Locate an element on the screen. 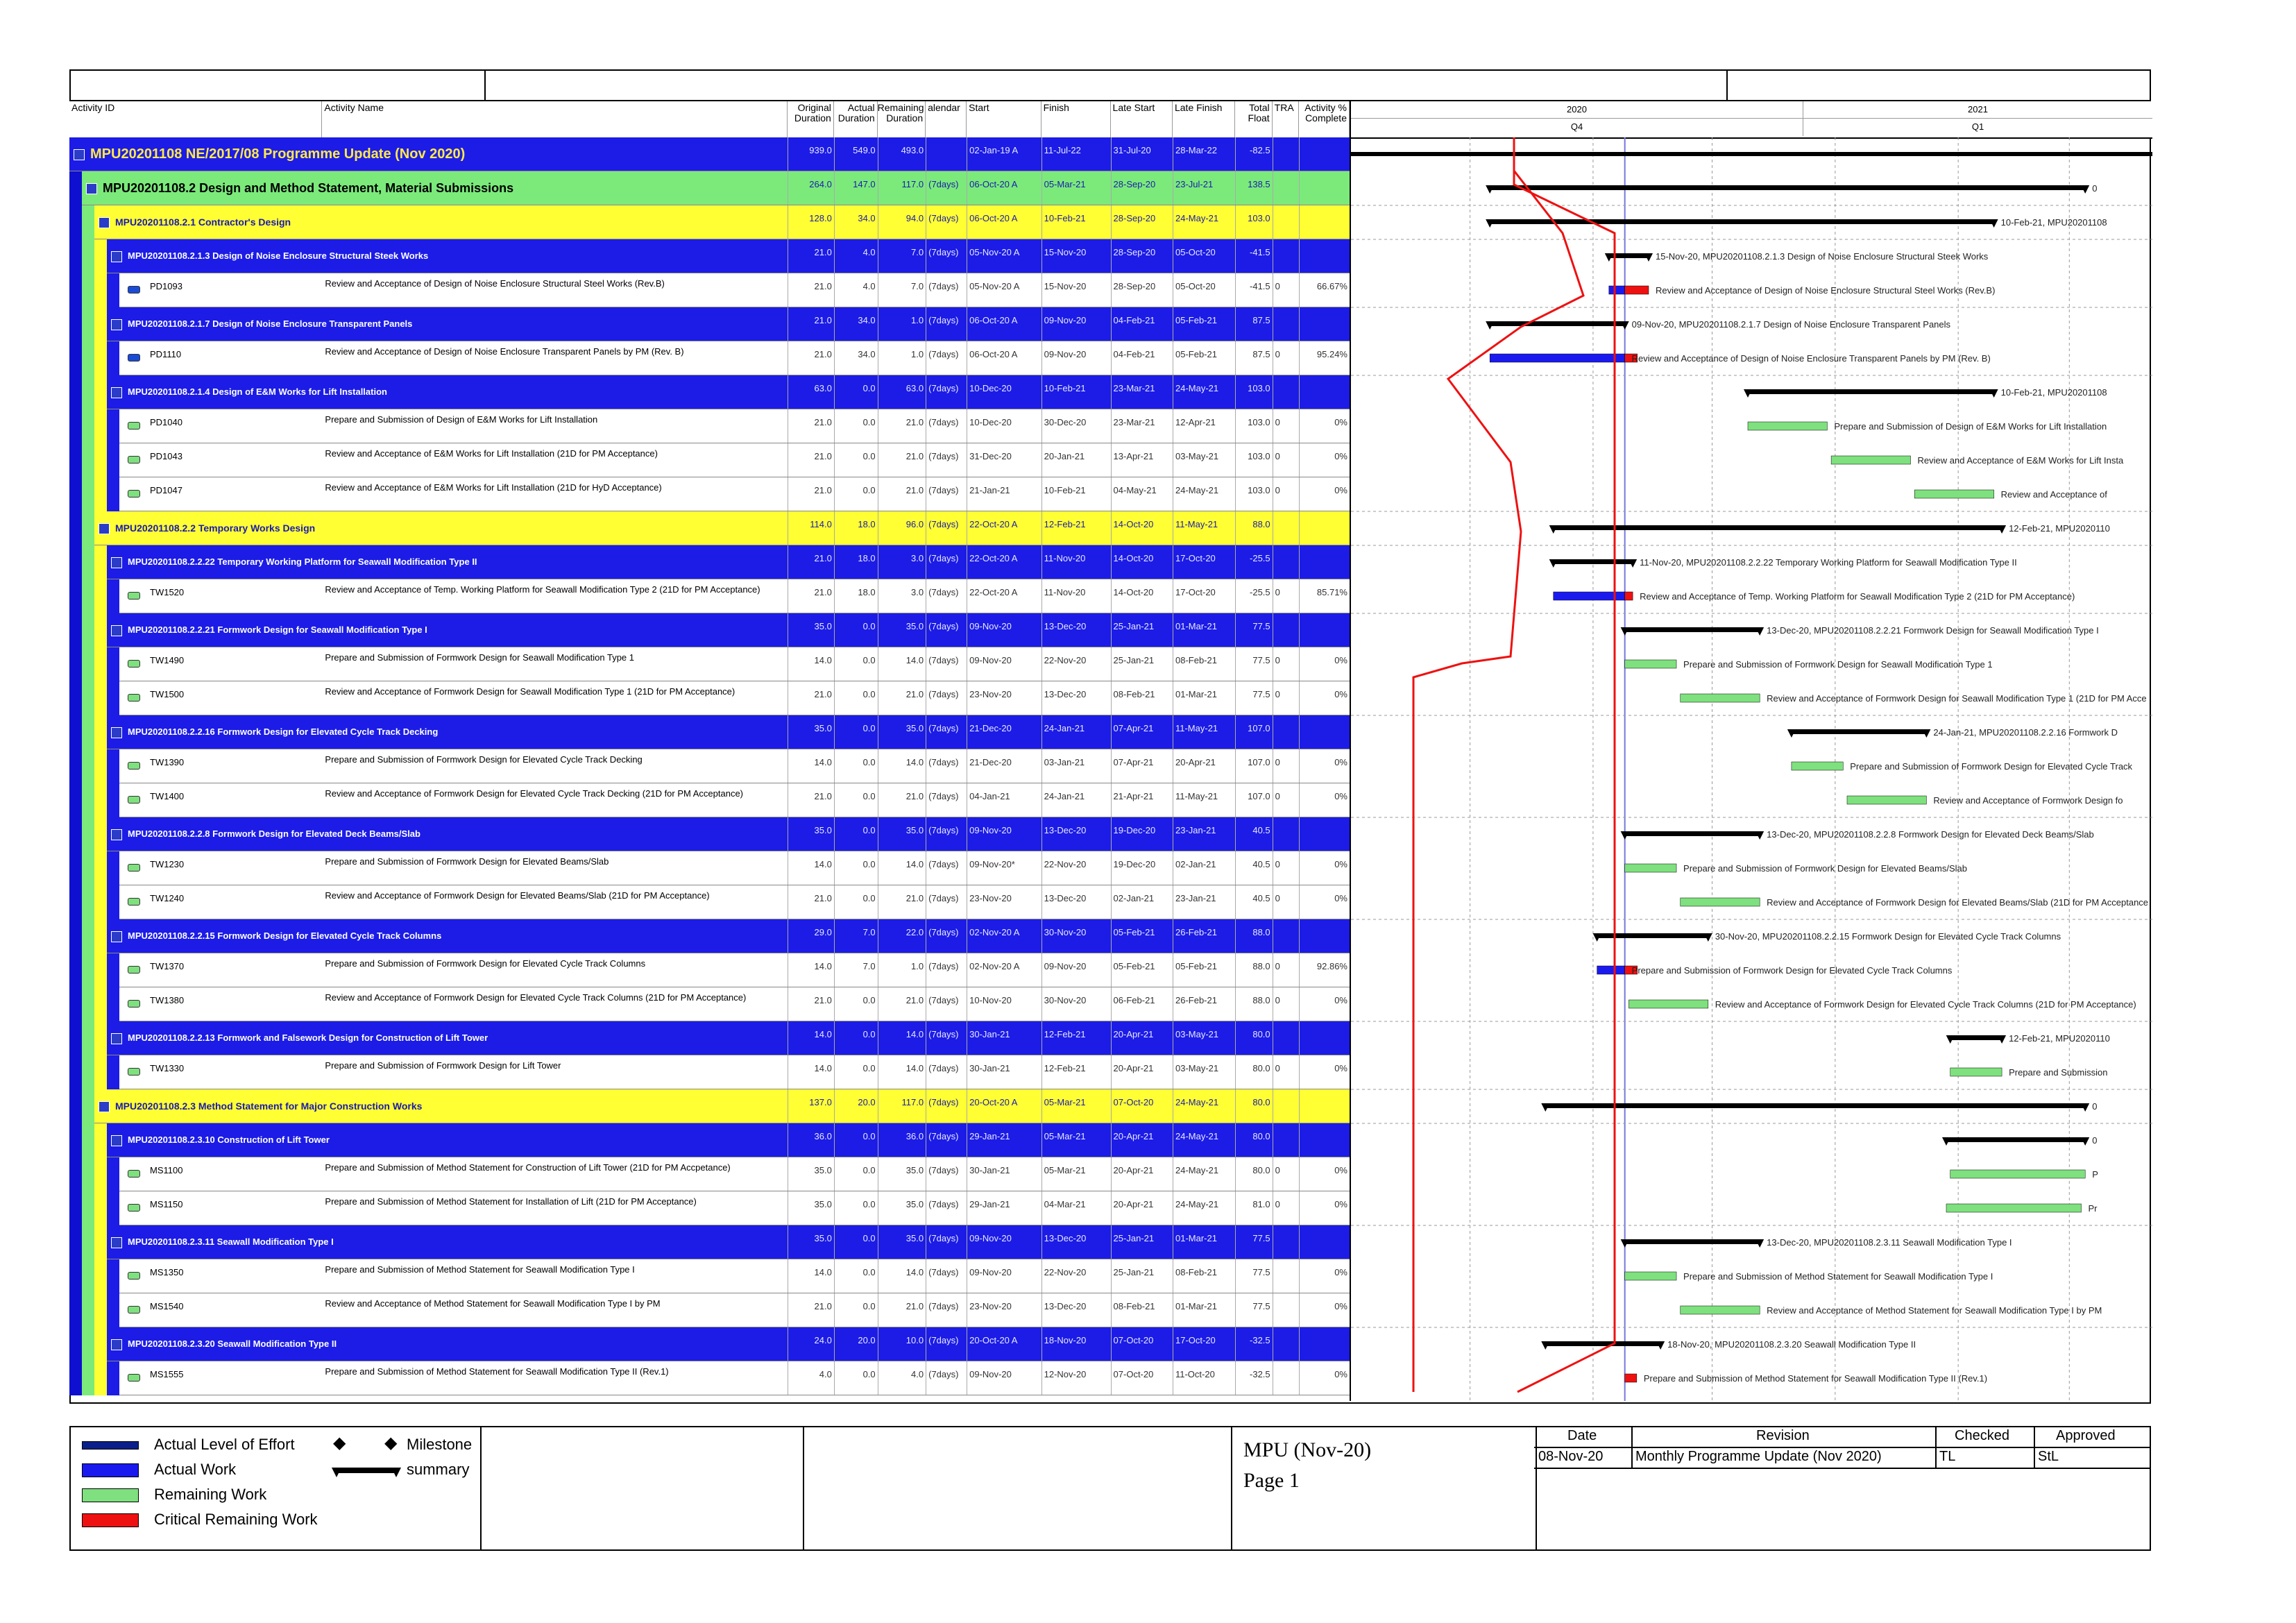  cell-tra is located at coordinates (1286, 188).